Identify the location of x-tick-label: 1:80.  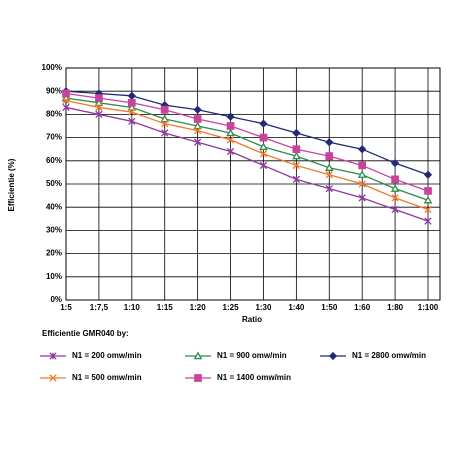
(395, 307).